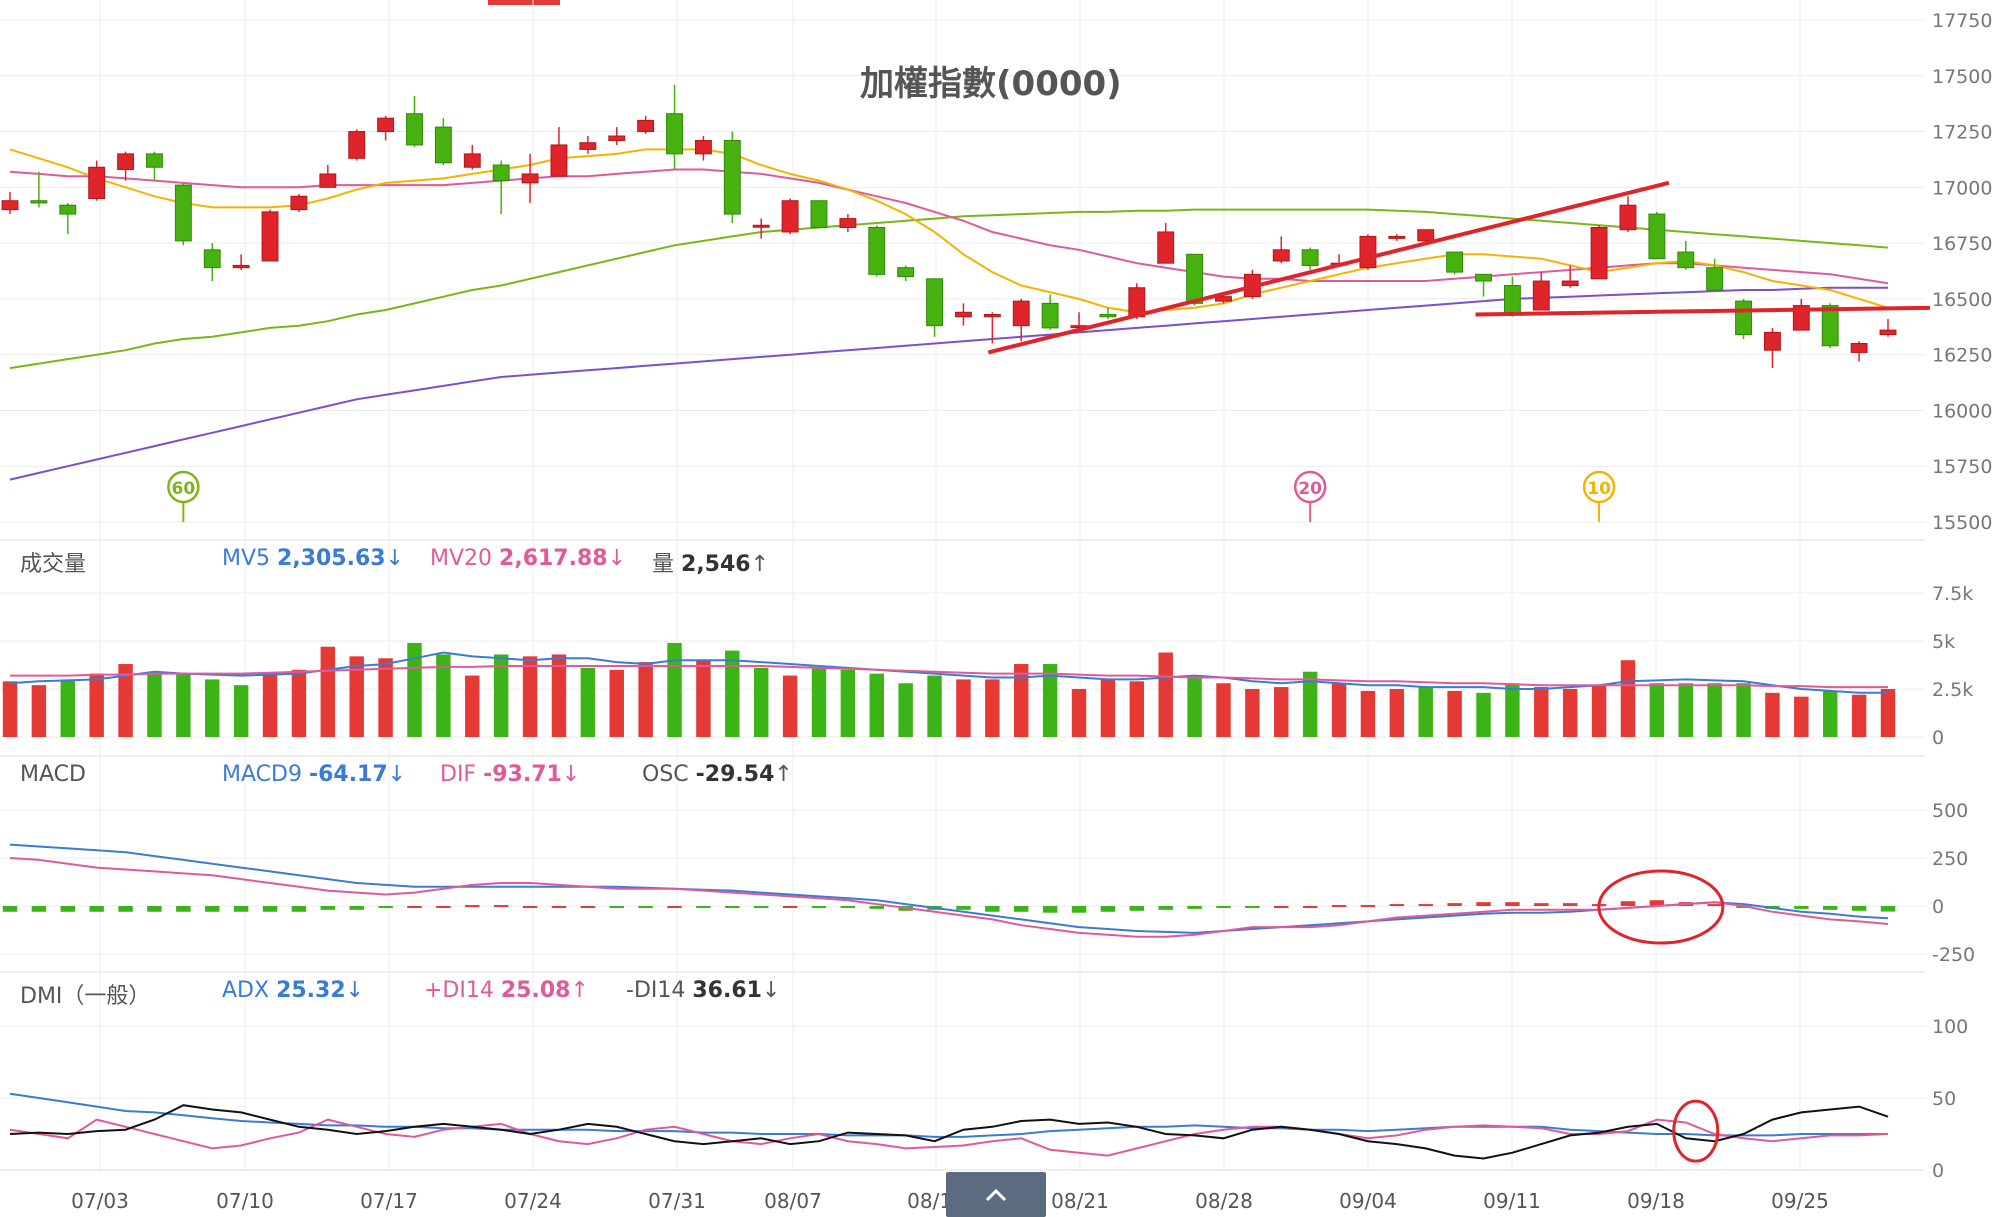 This screenshot has width=2001, height=1217. Describe the element at coordinates (949, 231) in the screenshot. I see `ma5-line` at that location.